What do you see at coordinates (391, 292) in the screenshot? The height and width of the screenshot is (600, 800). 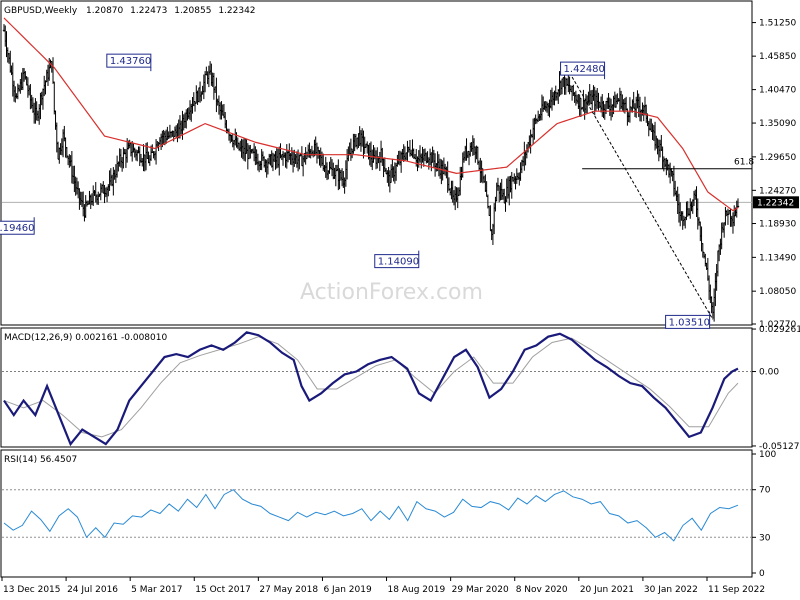 I see `watermark: ActionForex.com` at bounding box center [391, 292].